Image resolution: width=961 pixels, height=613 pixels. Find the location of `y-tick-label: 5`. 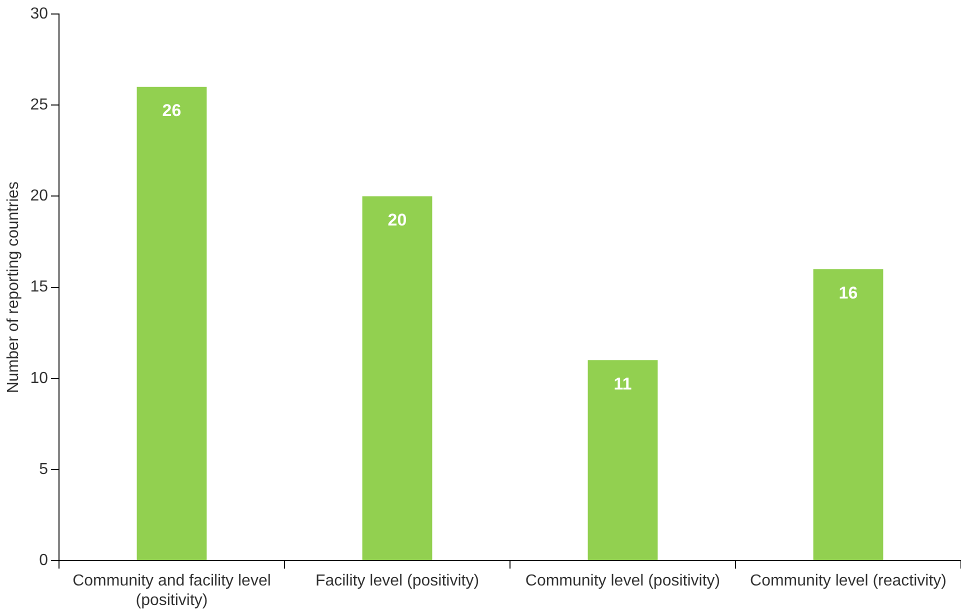

y-tick-label: 5 is located at coordinates (43, 469).